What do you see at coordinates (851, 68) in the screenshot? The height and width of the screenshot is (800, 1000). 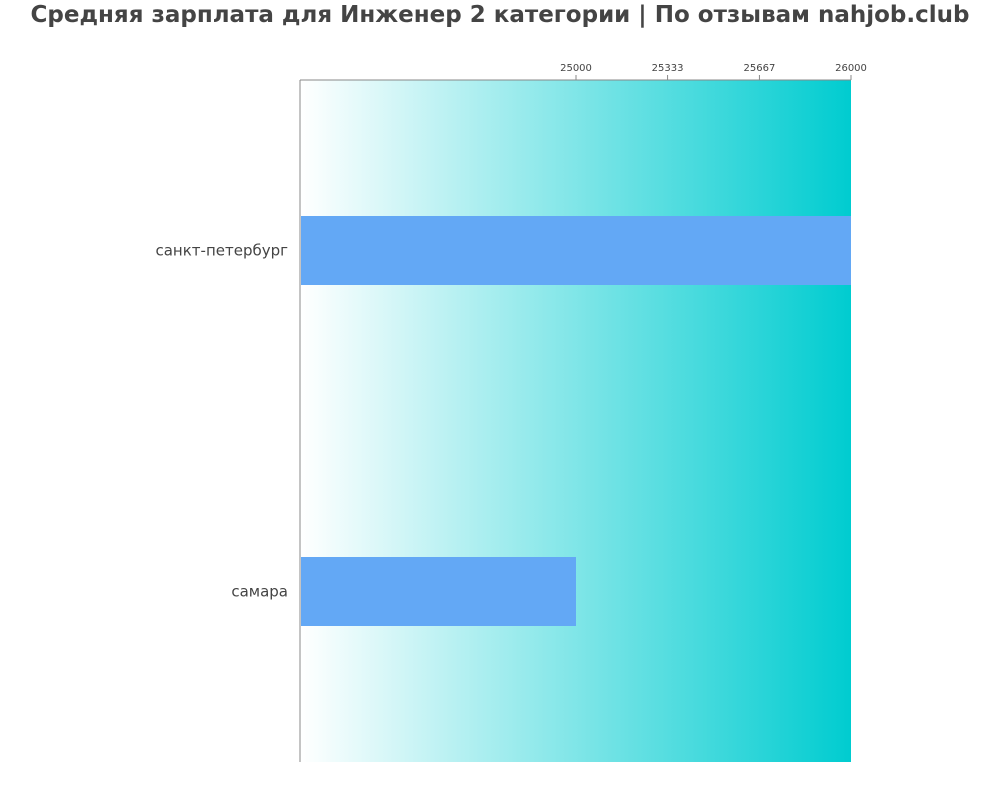 I see `x-tick-label: 26000` at bounding box center [851, 68].